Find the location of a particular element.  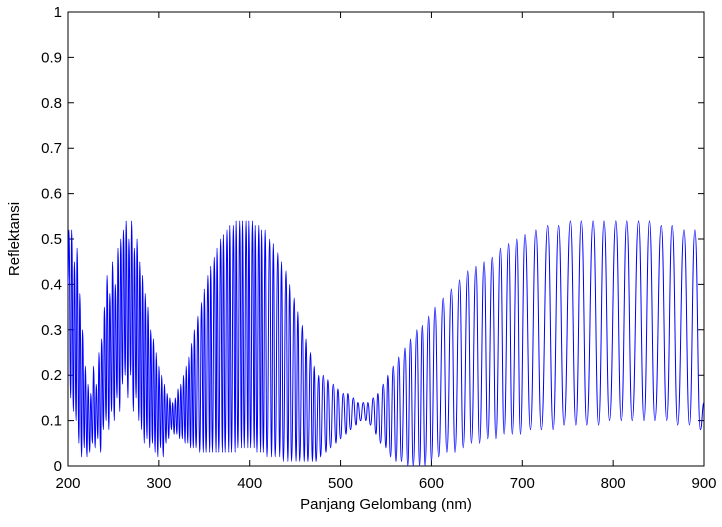

x-tick-label: 700 is located at coordinates (522, 483).